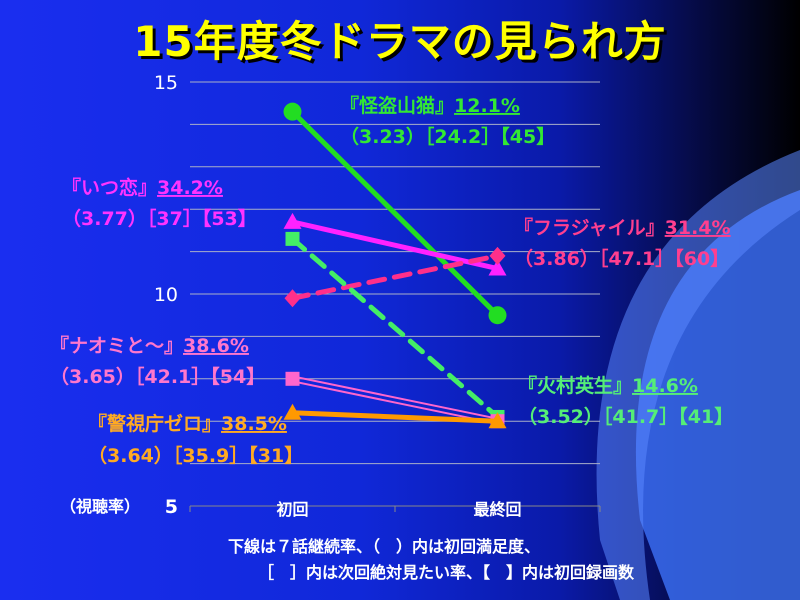  I want to click on annotation-zero-detail: （3.64）［35.9］【31】, so click(195, 455).